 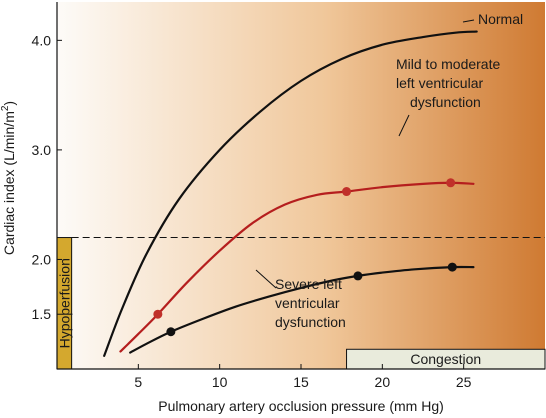 I want to click on x-tick-label-20: 20, so click(x=383, y=382).